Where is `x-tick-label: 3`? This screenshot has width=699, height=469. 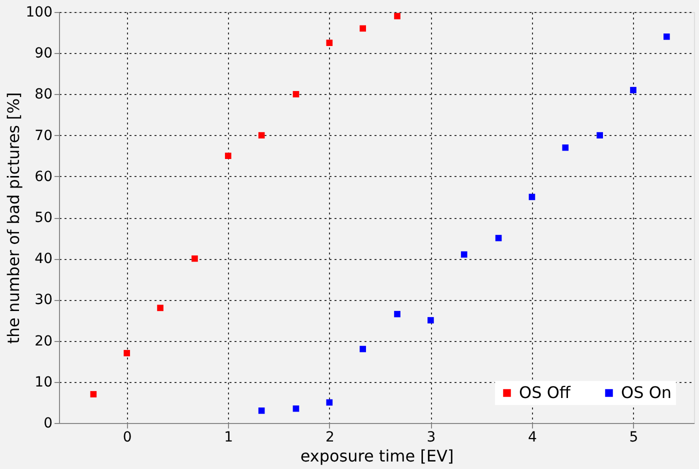
x-tick-label: 3 is located at coordinates (431, 438).